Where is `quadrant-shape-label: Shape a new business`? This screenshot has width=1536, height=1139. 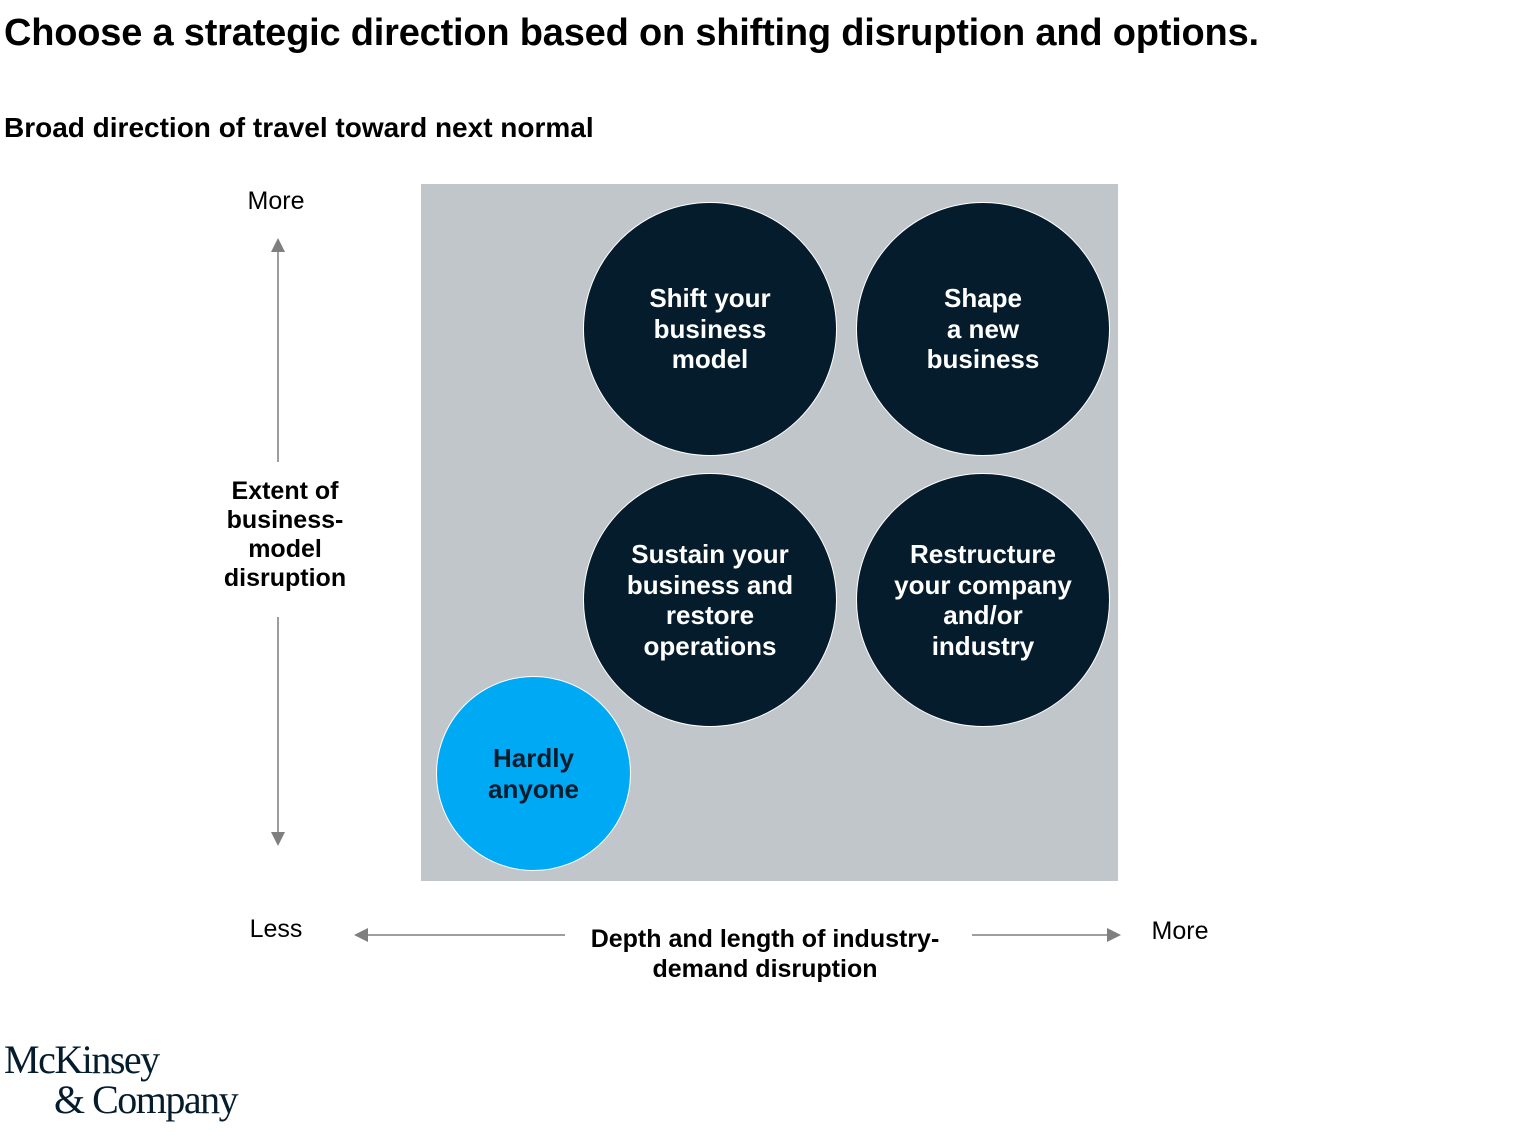 quadrant-shape-label: Shape a new business is located at coordinates (983, 329).